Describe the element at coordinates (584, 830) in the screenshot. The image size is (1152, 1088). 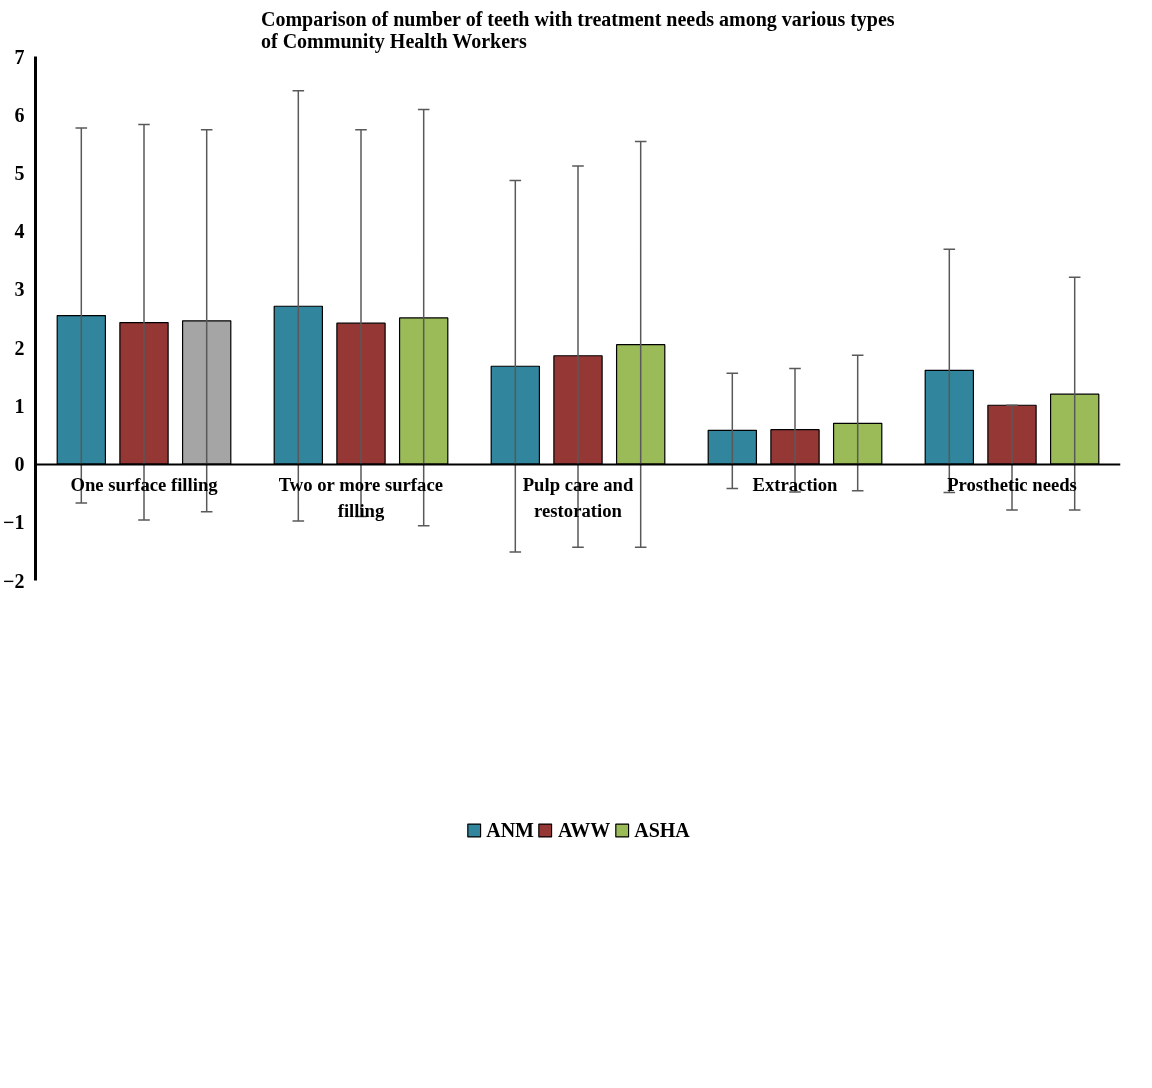
I see `legend-label: AWW` at that location.